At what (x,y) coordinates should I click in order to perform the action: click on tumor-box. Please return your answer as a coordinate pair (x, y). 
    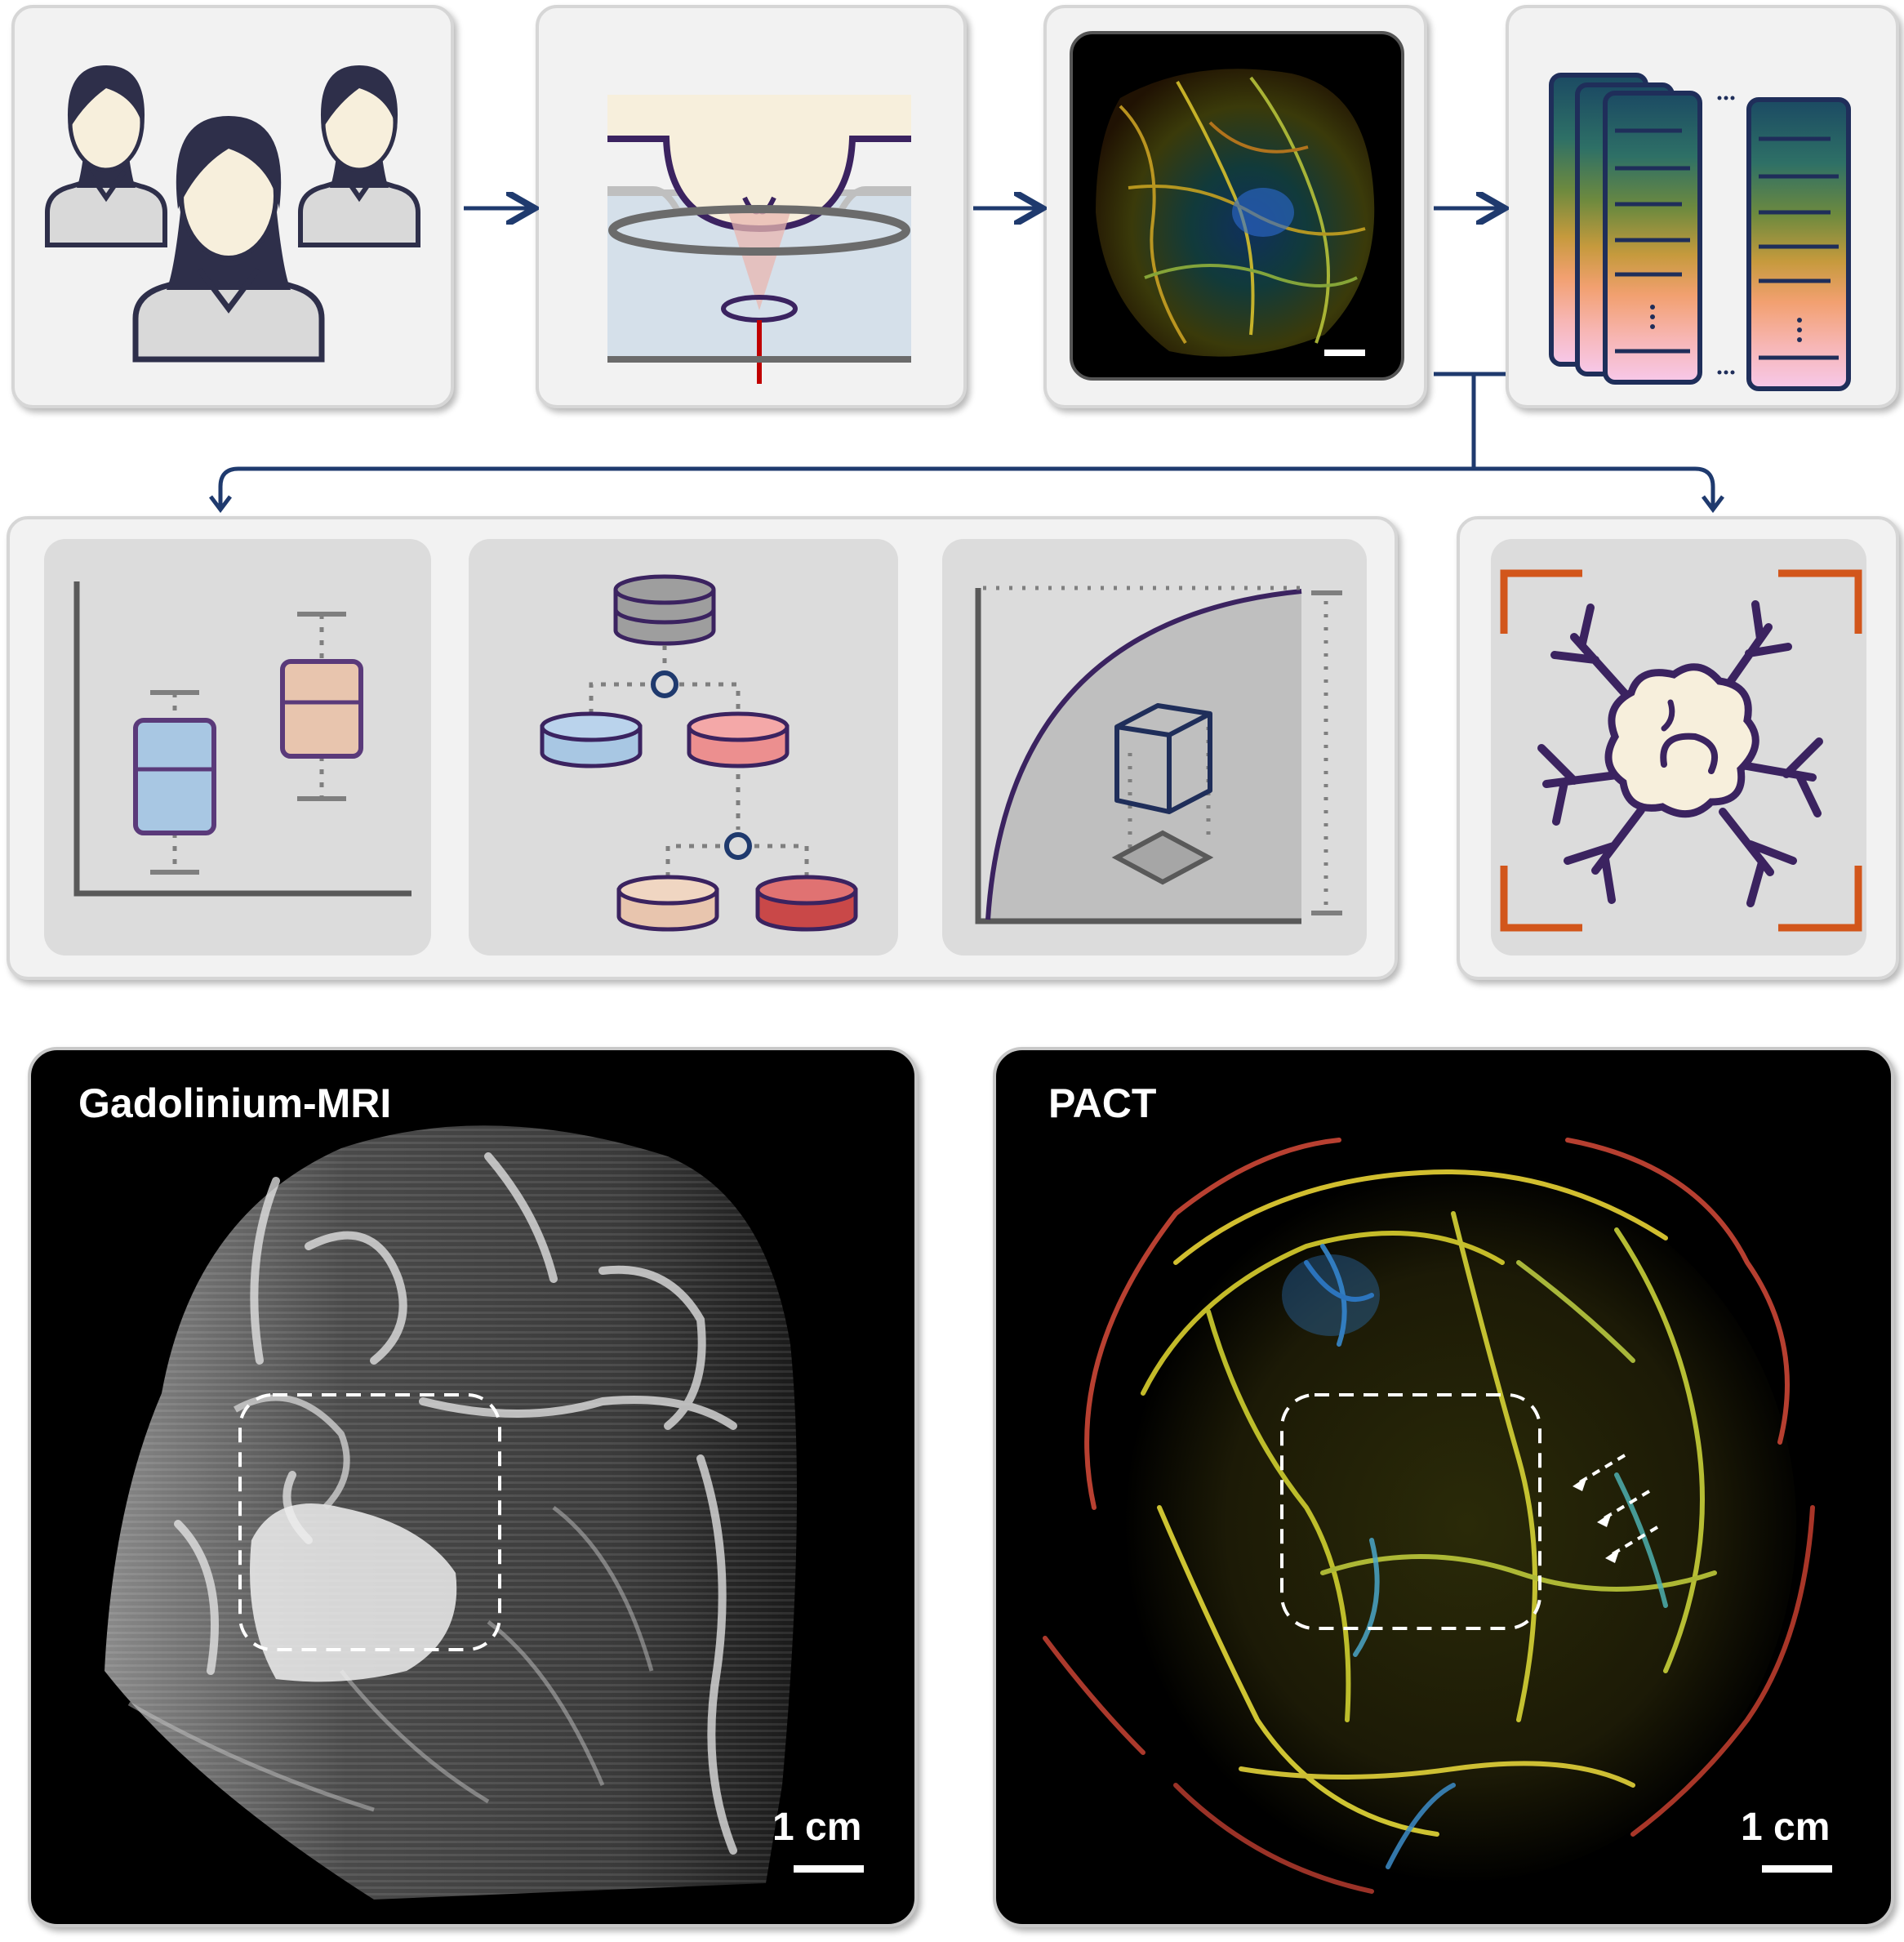
    Looking at the image, I should click on (1678, 748).